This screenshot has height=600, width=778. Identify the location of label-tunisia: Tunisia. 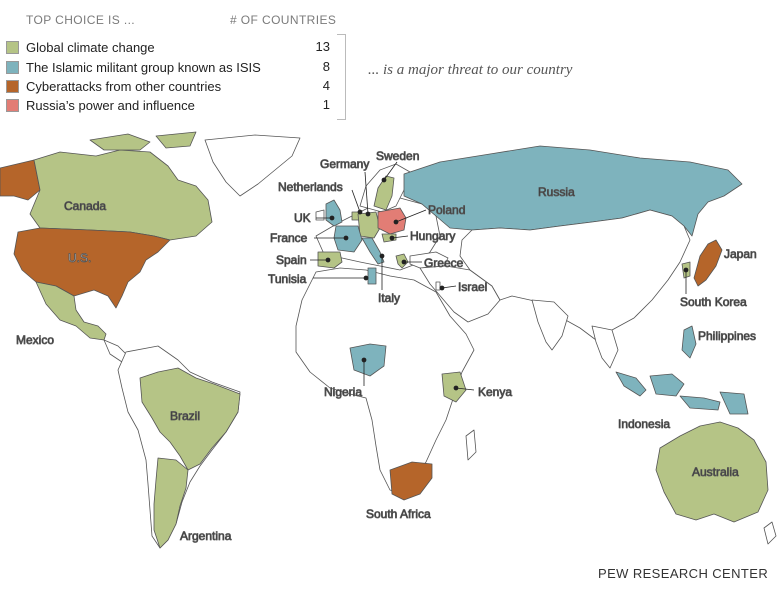
(287, 279).